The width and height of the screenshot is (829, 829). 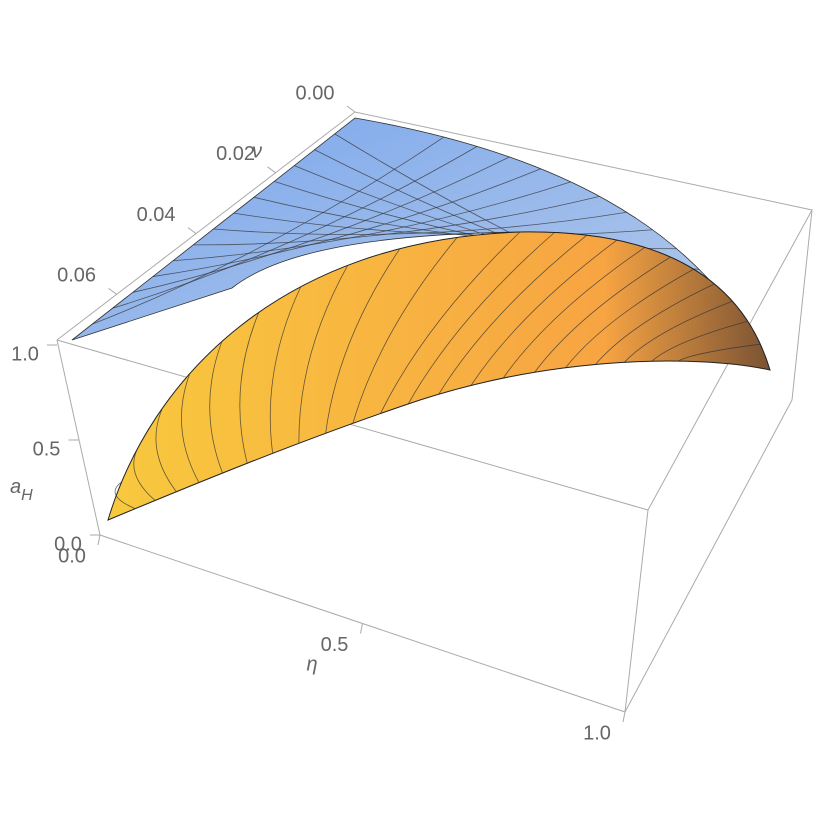 I want to click on tick-label: 0.04, so click(x=156, y=215).